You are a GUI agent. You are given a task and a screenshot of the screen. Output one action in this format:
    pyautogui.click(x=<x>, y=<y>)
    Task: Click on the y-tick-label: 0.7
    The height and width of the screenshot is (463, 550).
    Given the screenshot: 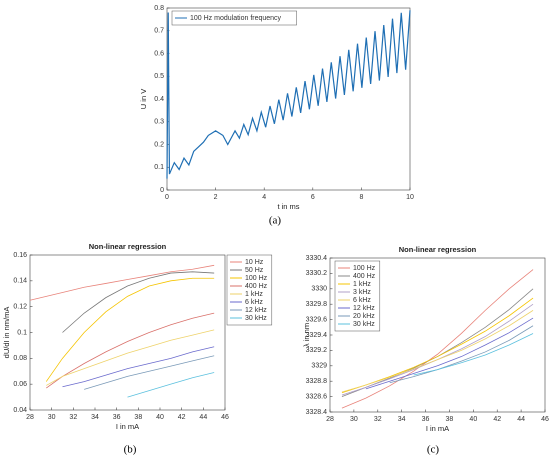 What is the action you would take?
    pyautogui.click(x=159, y=31)
    